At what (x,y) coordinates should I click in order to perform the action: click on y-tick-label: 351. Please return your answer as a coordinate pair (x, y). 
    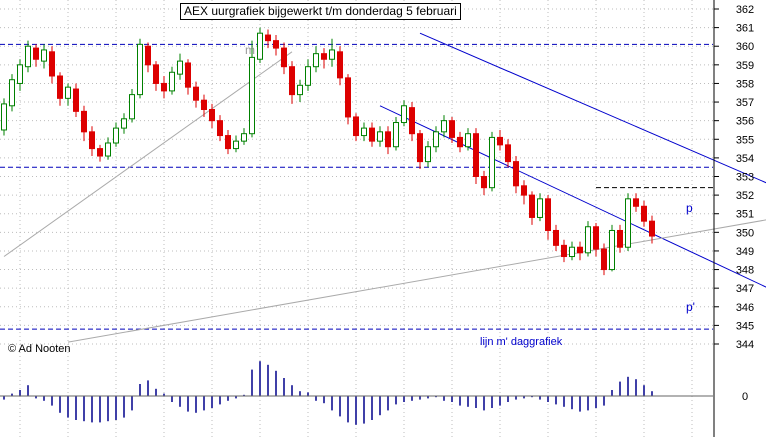
    Looking at the image, I should click on (745, 215).